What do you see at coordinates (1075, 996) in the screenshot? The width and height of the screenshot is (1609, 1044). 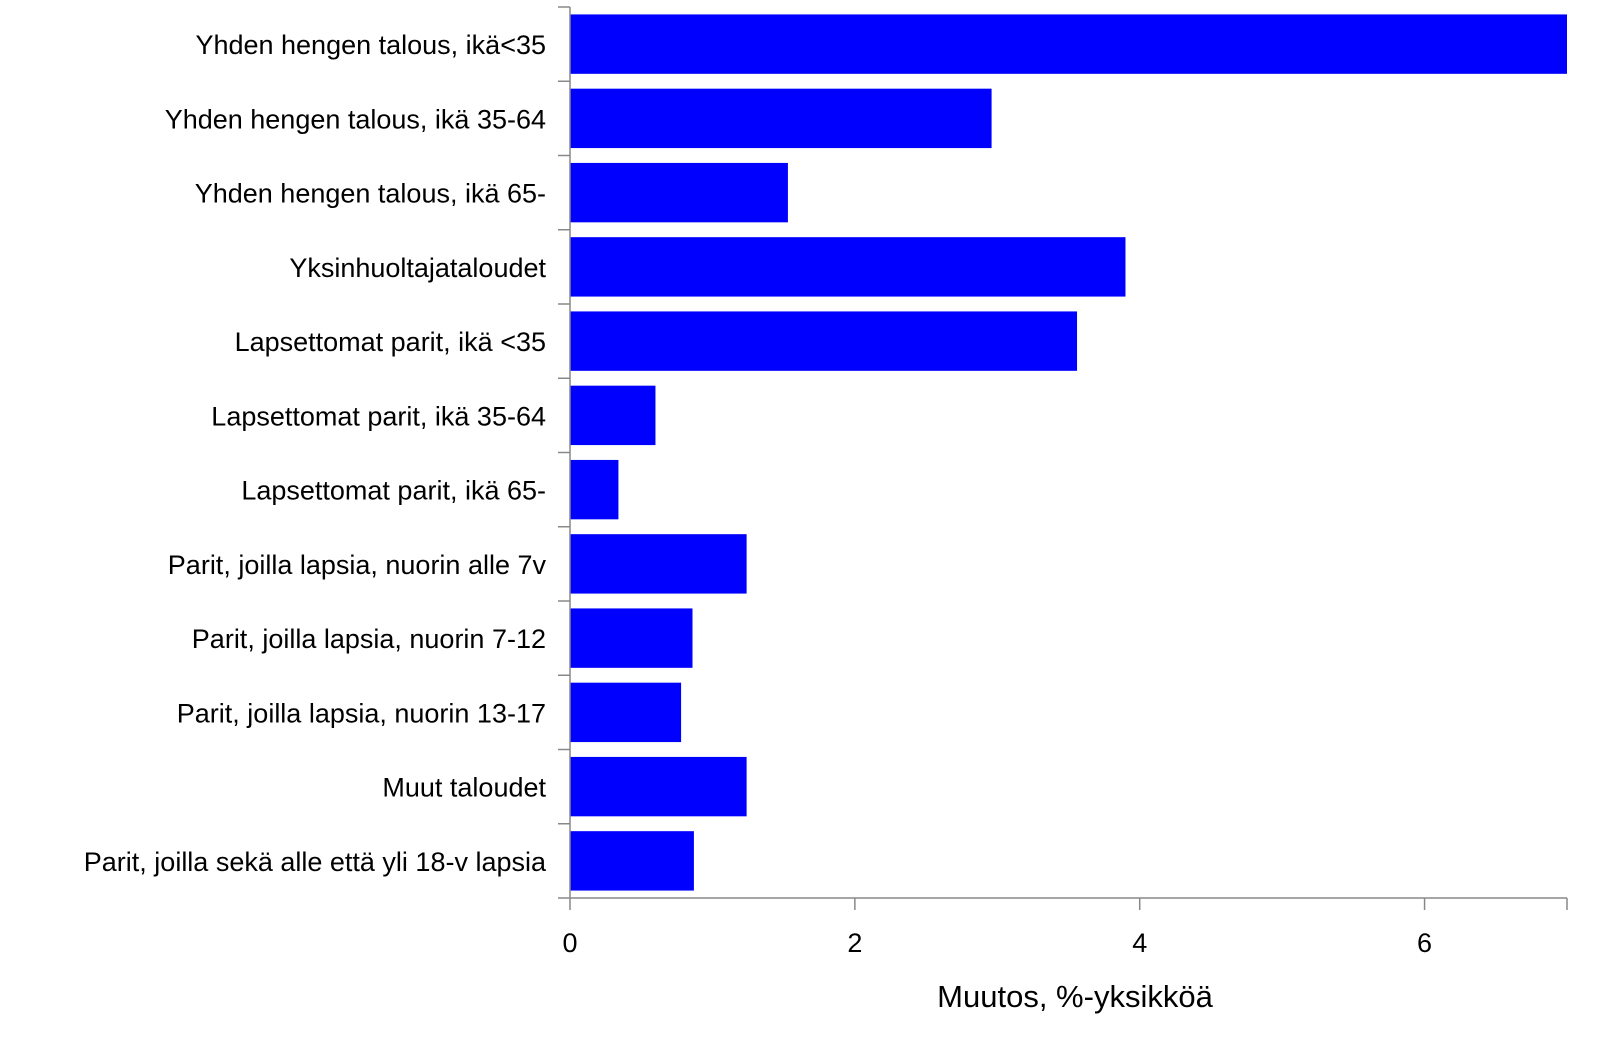 I see `x-axis-title: Muutos, %-yksikköä` at bounding box center [1075, 996].